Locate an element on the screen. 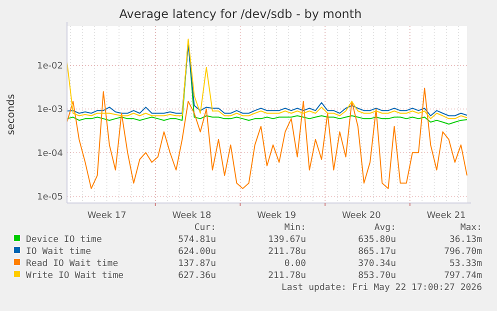 The image size is (497, 311). text: Last update: Fri May 22 17:00:27 2026 is located at coordinates (382, 288).